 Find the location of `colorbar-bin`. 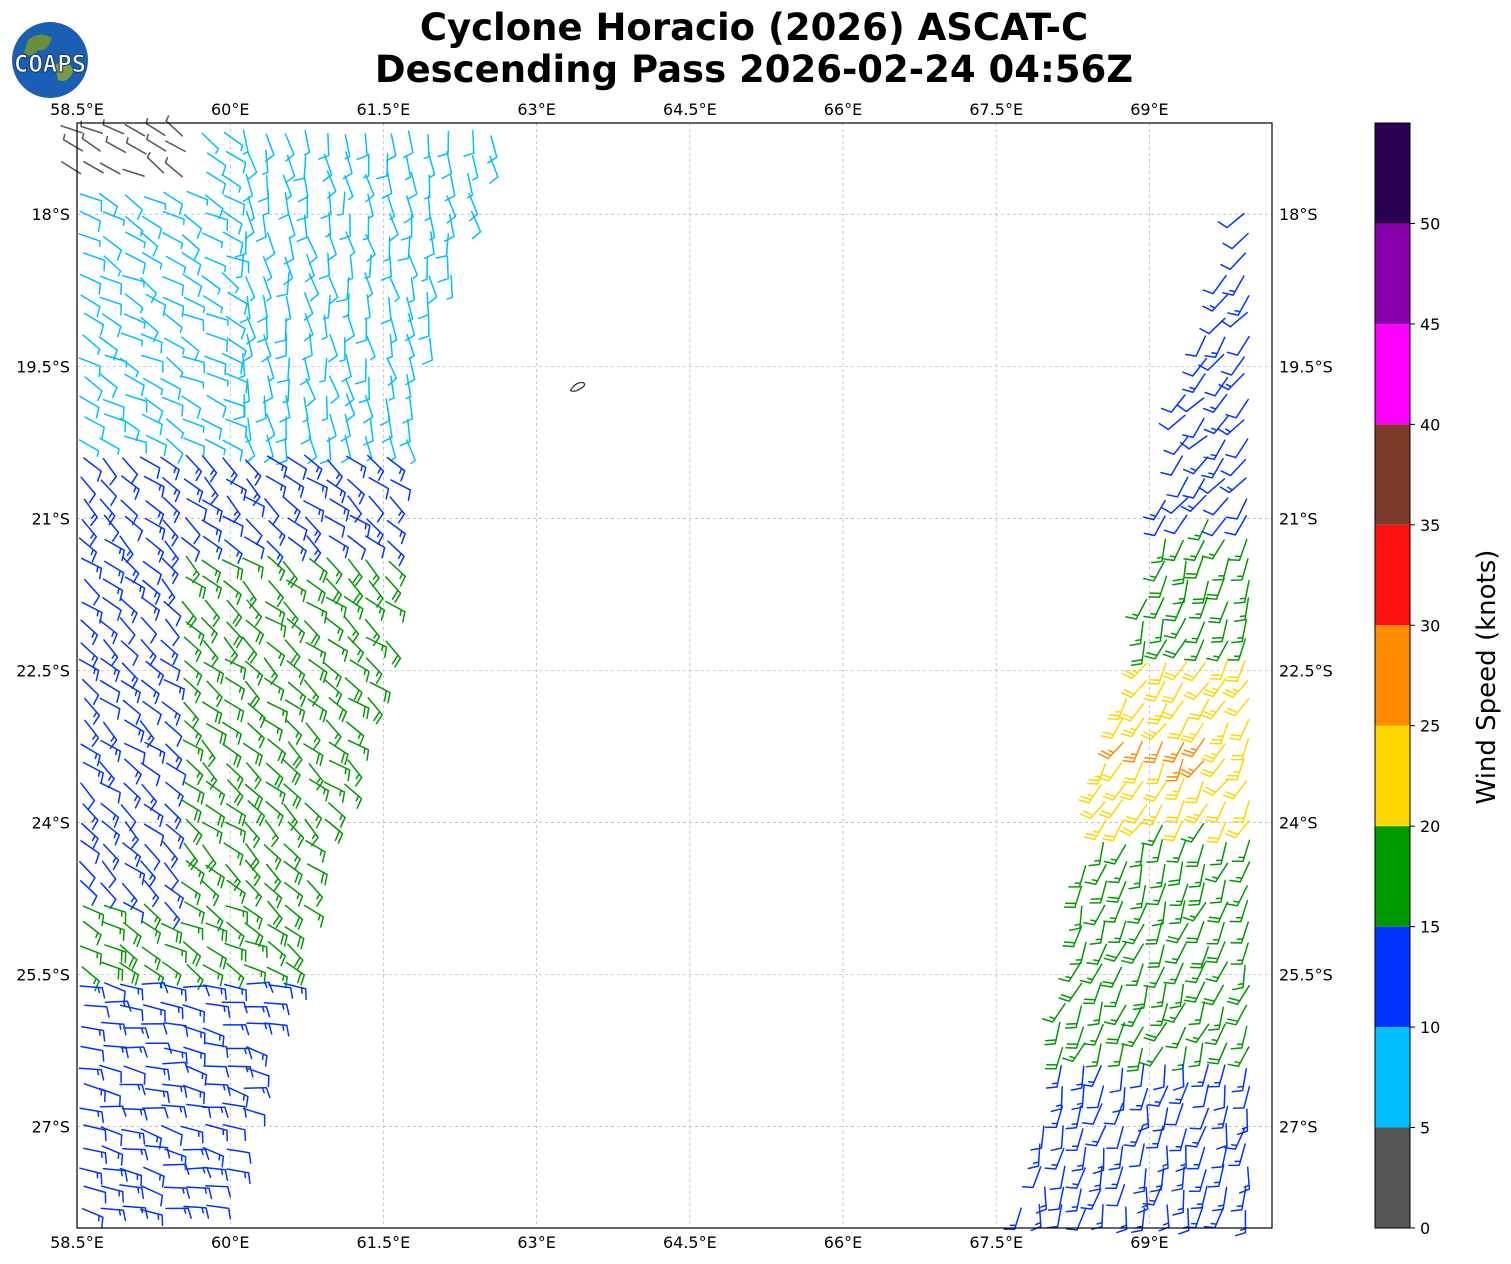

colorbar-bin is located at coordinates (1392, 675).